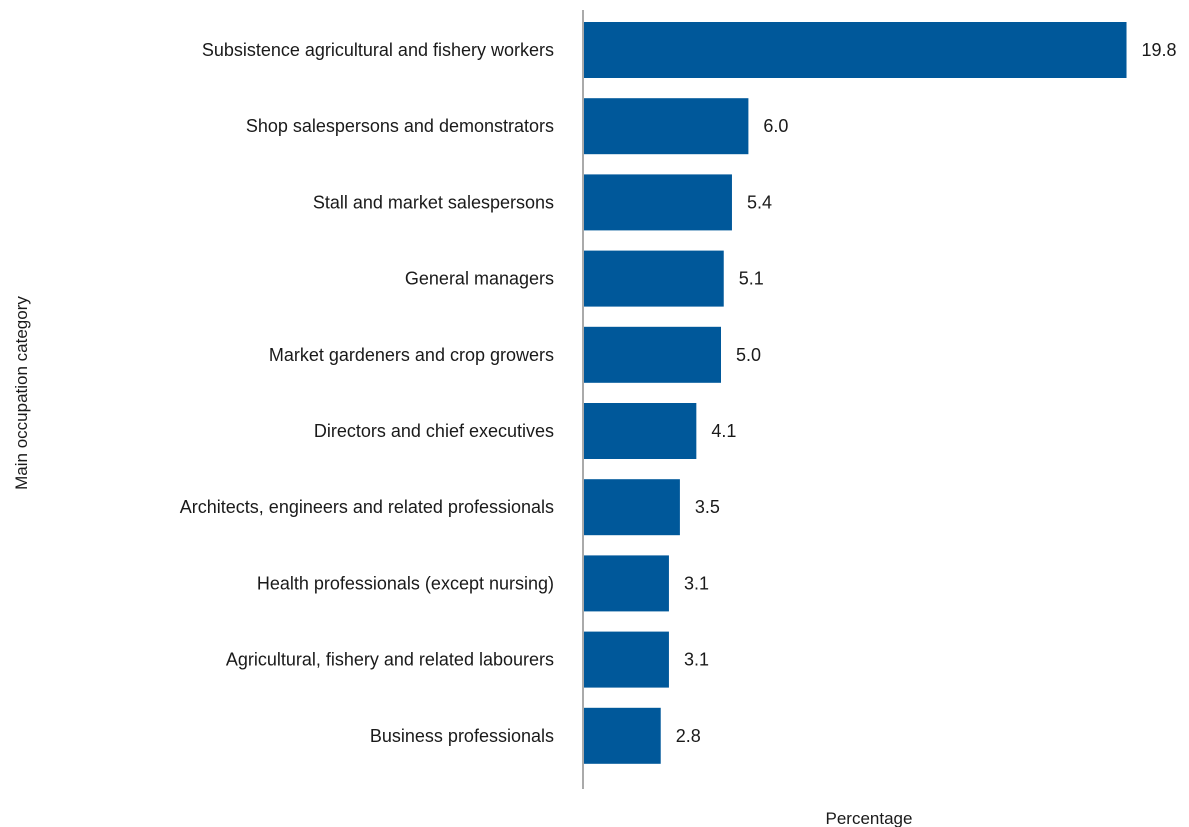 This screenshot has height=827, width=1189. Describe the element at coordinates (723, 431) in the screenshot. I see `value-label: 4.1` at that location.